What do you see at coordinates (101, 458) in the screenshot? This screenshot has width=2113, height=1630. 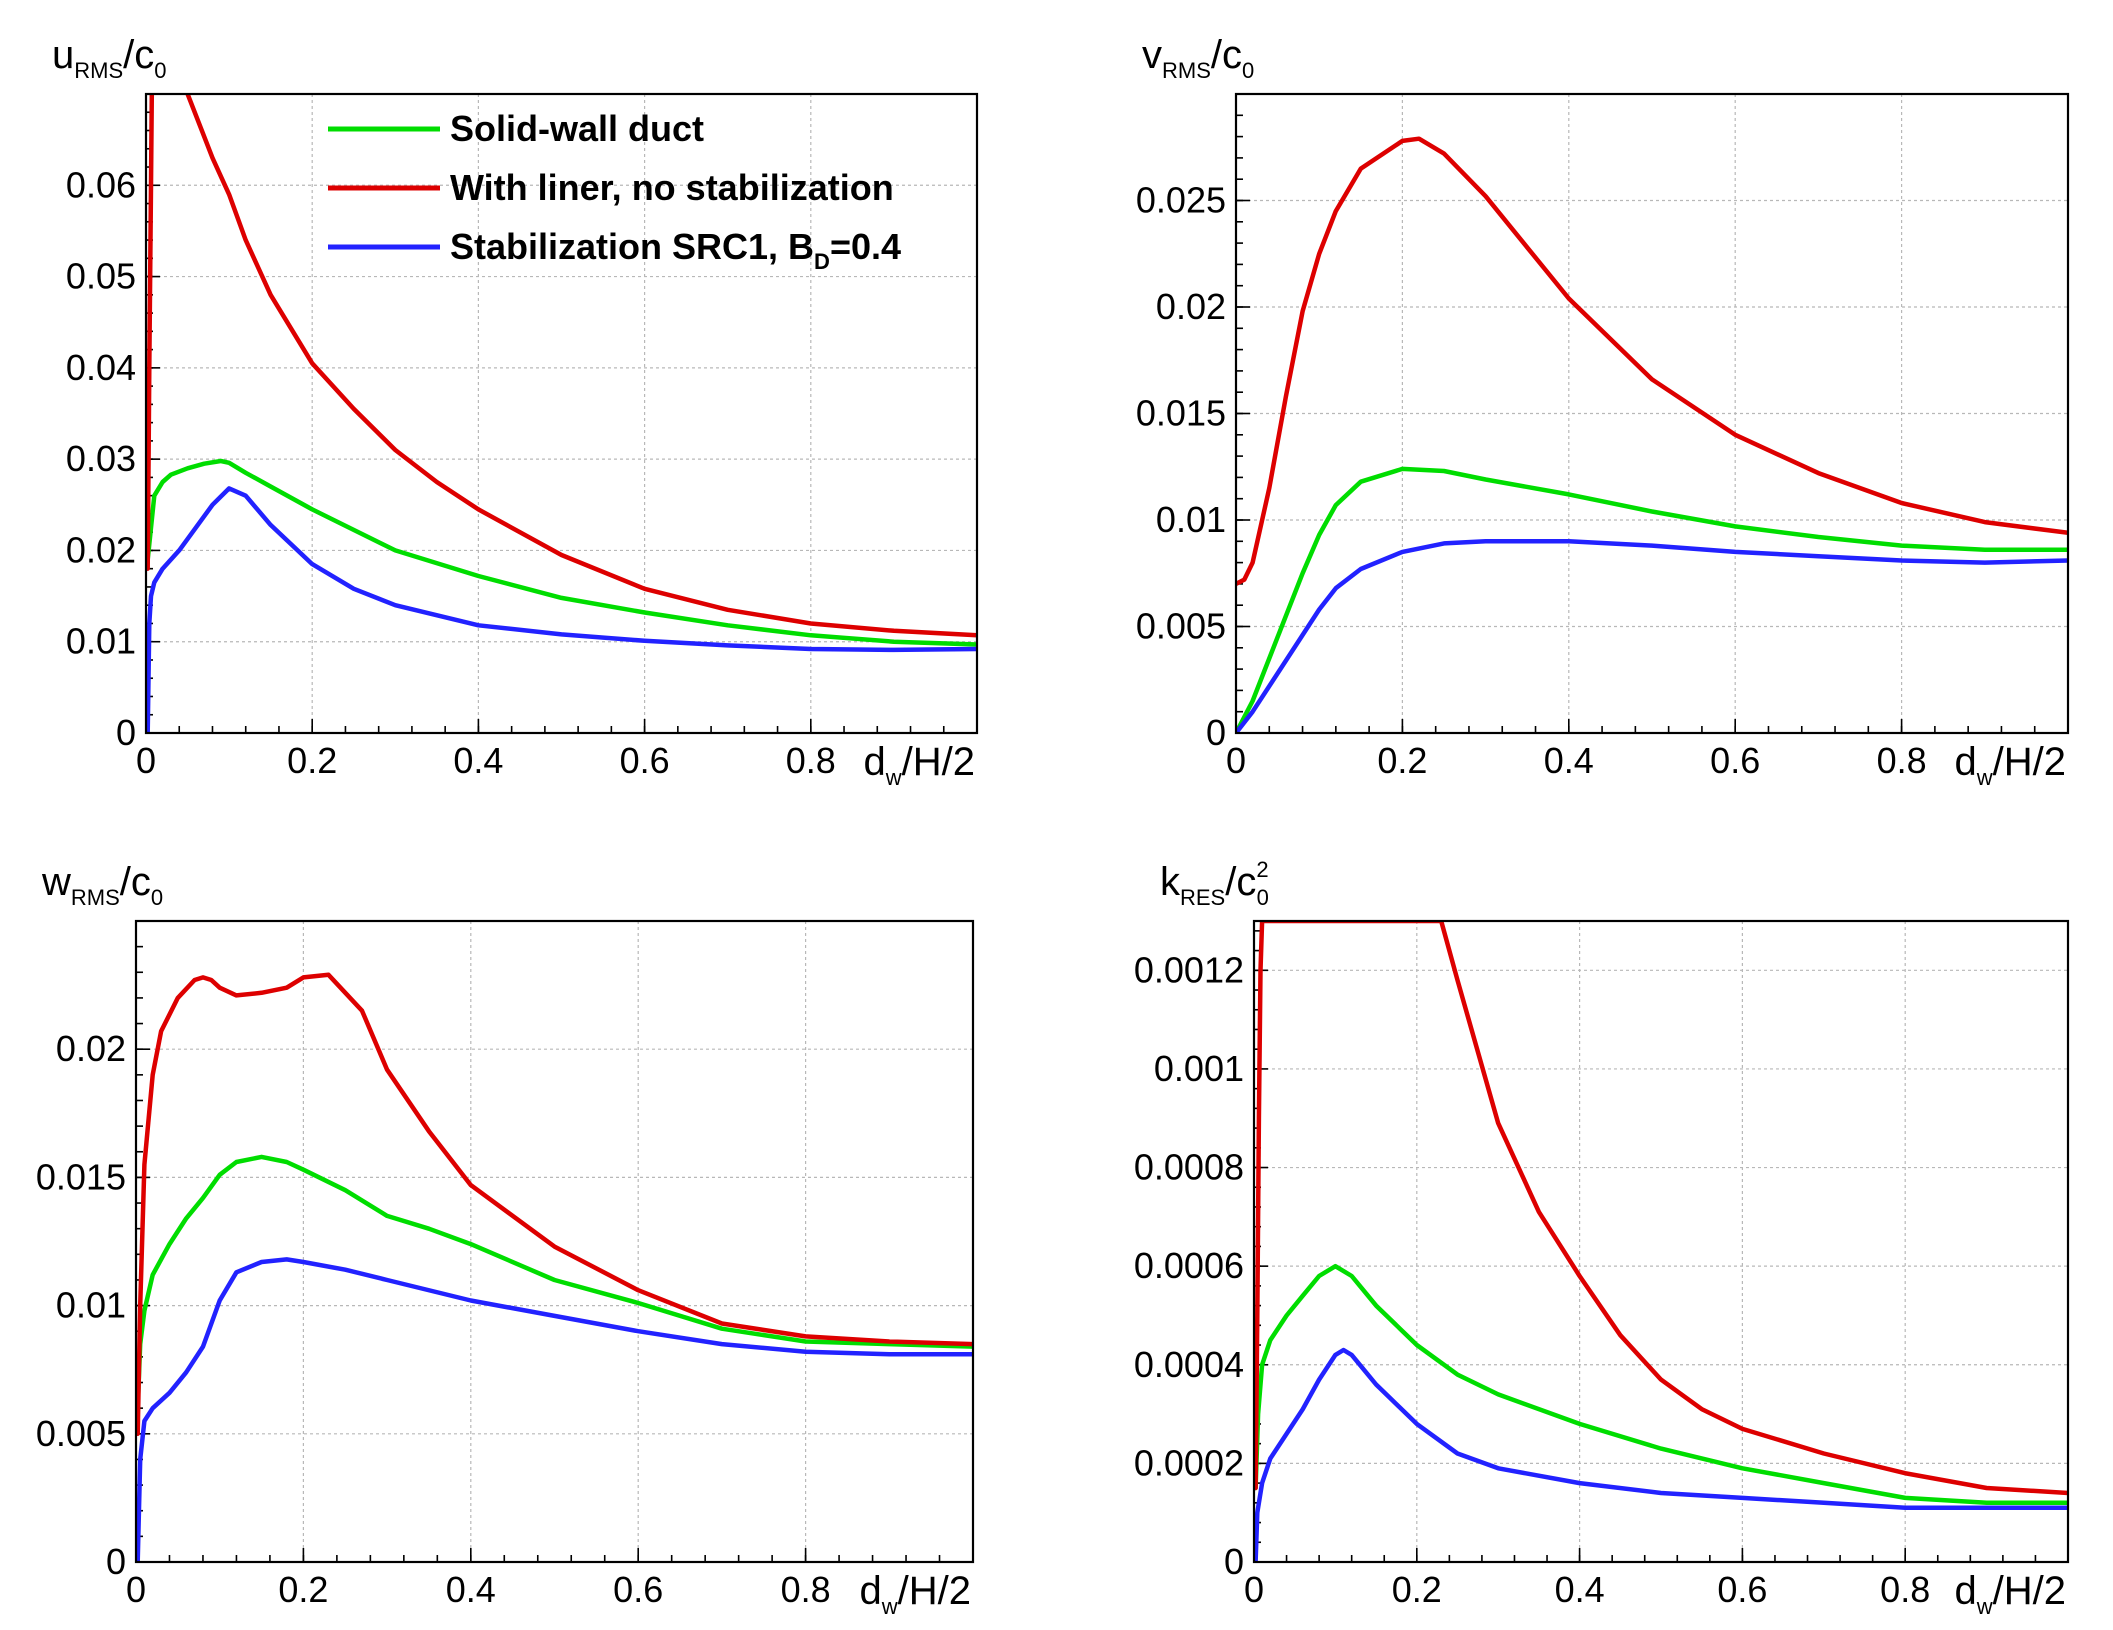 I see `y-tick-label: 0.03` at bounding box center [101, 458].